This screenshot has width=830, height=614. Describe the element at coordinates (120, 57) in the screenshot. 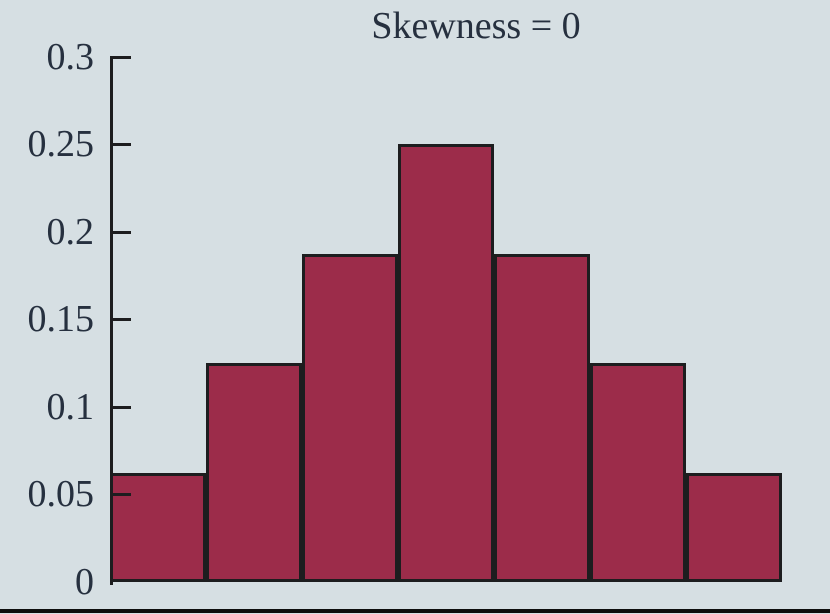

I see `y-tick-0.3` at that location.